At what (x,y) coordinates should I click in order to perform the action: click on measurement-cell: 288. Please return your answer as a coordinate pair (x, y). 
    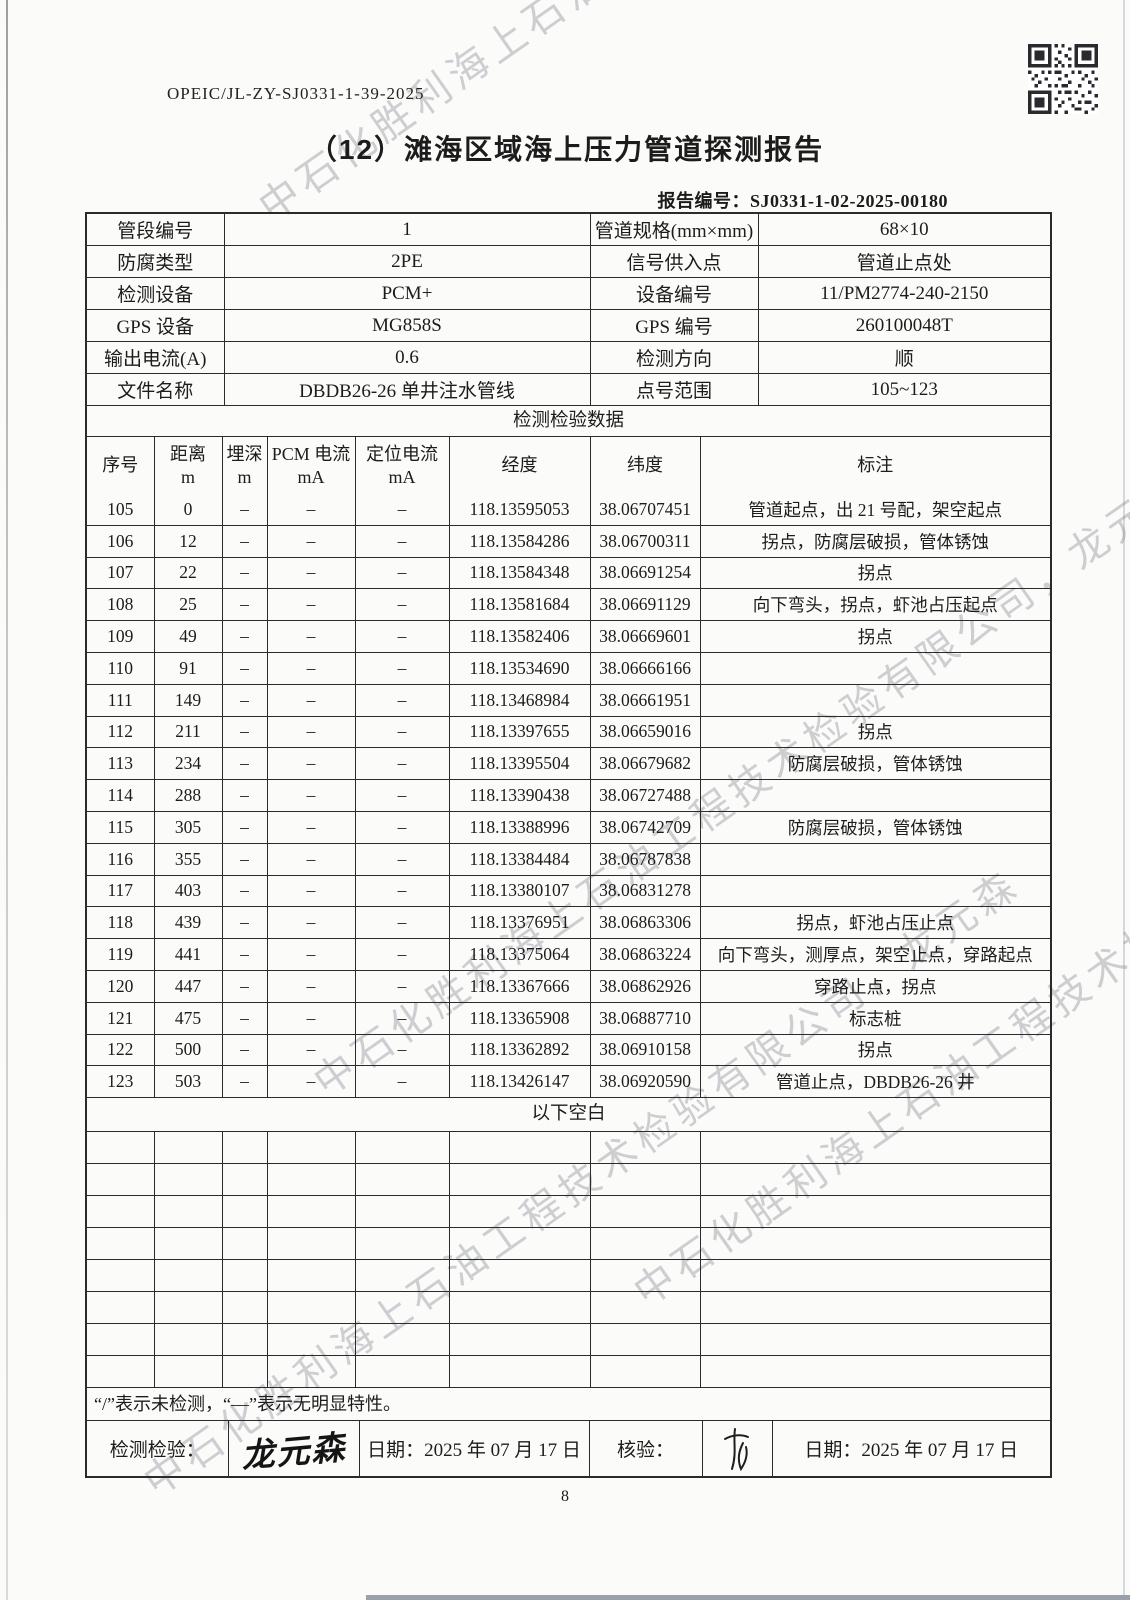
    Looking at the image, I should click on (188, 795).